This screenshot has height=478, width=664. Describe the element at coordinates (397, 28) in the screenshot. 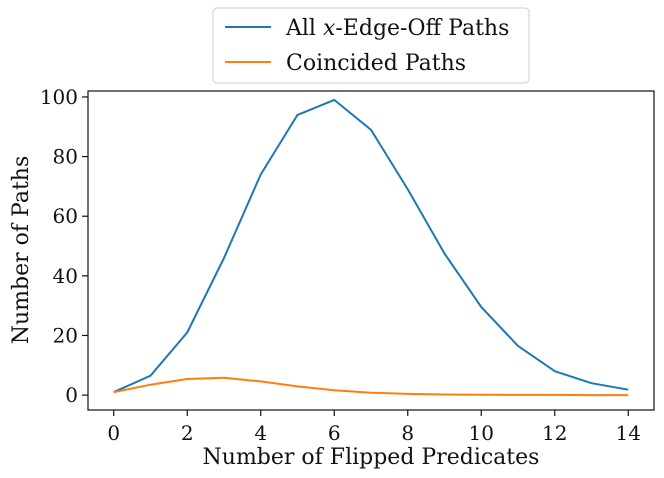

I see `legend-label-all-paths: All x-Edge-Off Paths` at that location.